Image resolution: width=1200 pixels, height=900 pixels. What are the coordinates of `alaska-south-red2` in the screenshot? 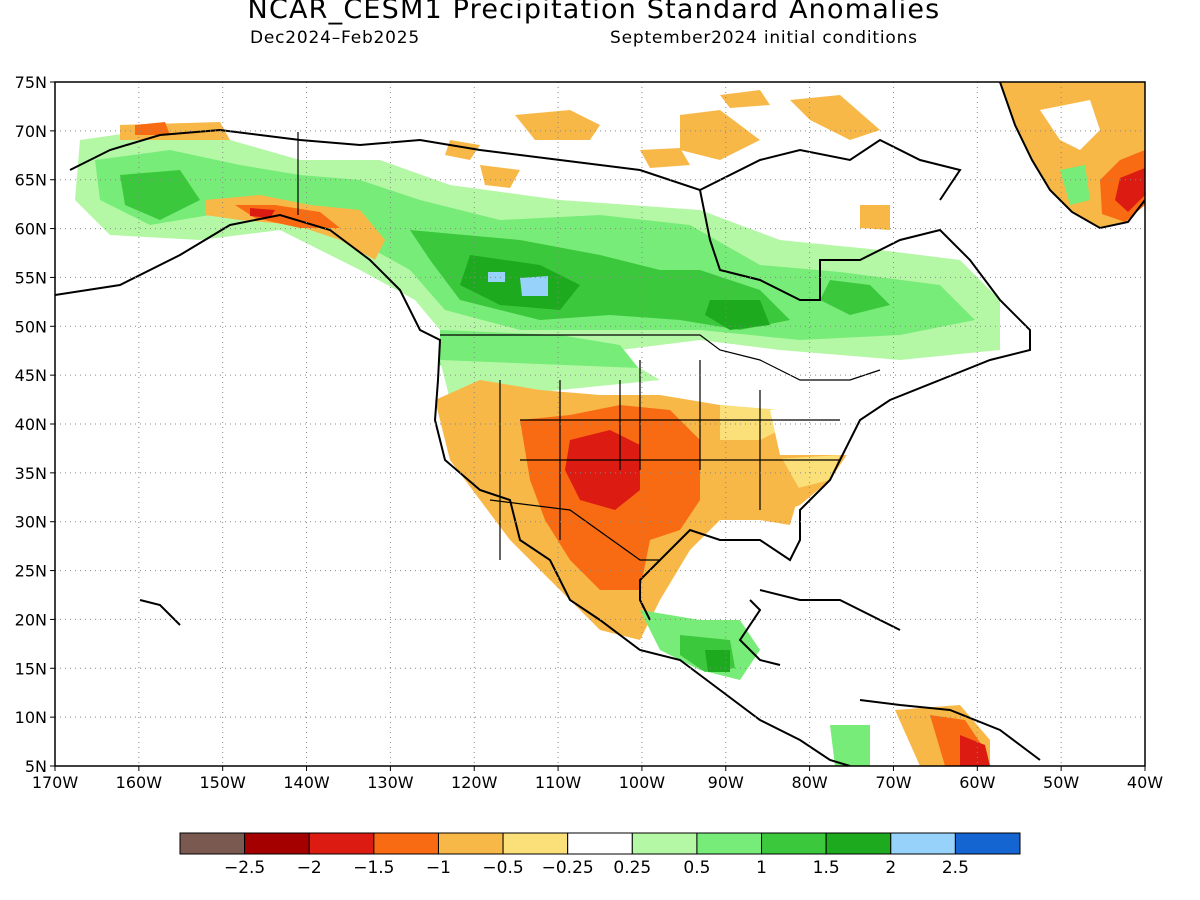 It's located at (262, 213).